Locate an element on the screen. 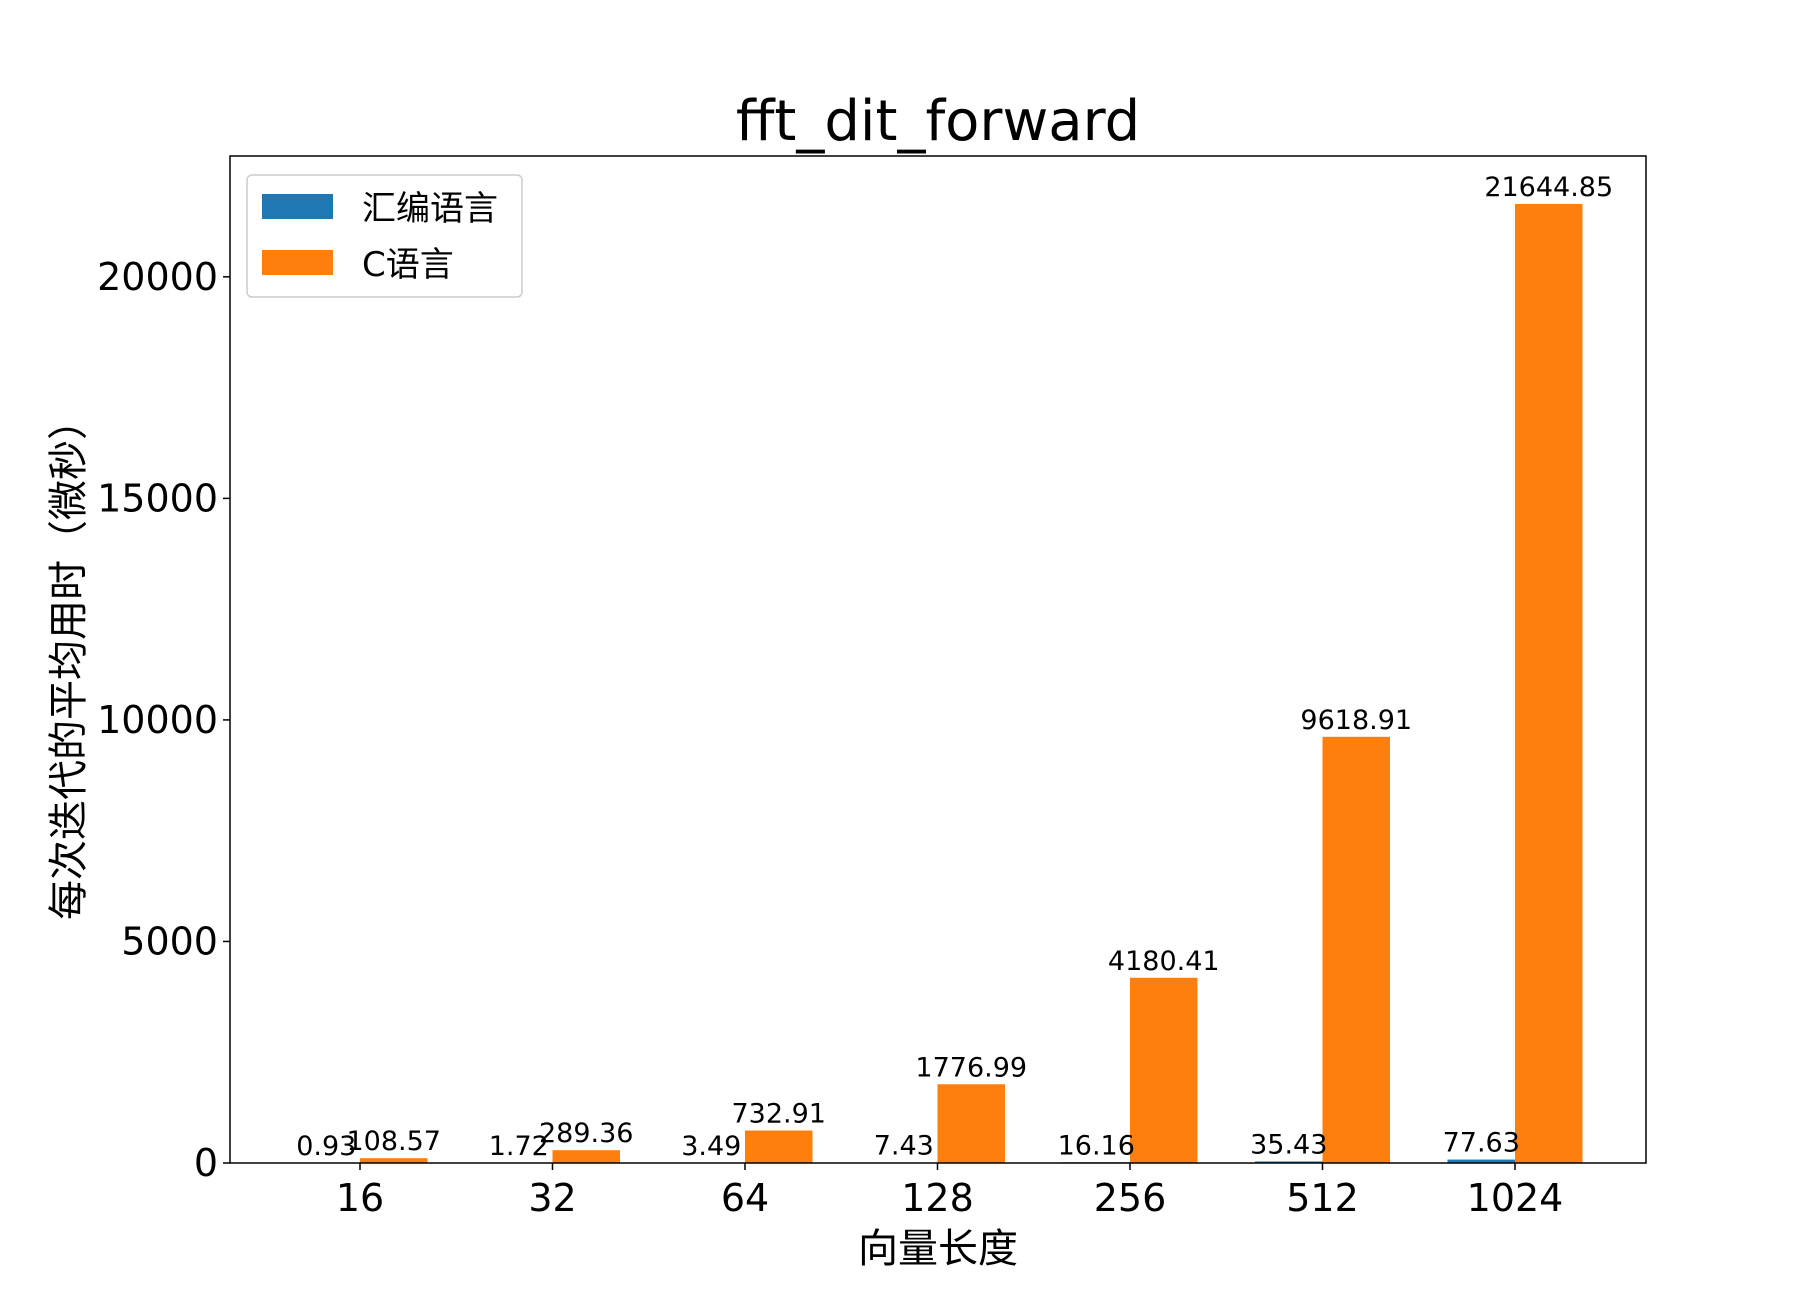 This screenshot has height=1300, width=1820. x-tick-label: 512 is located at coordinates (1322, 1198).